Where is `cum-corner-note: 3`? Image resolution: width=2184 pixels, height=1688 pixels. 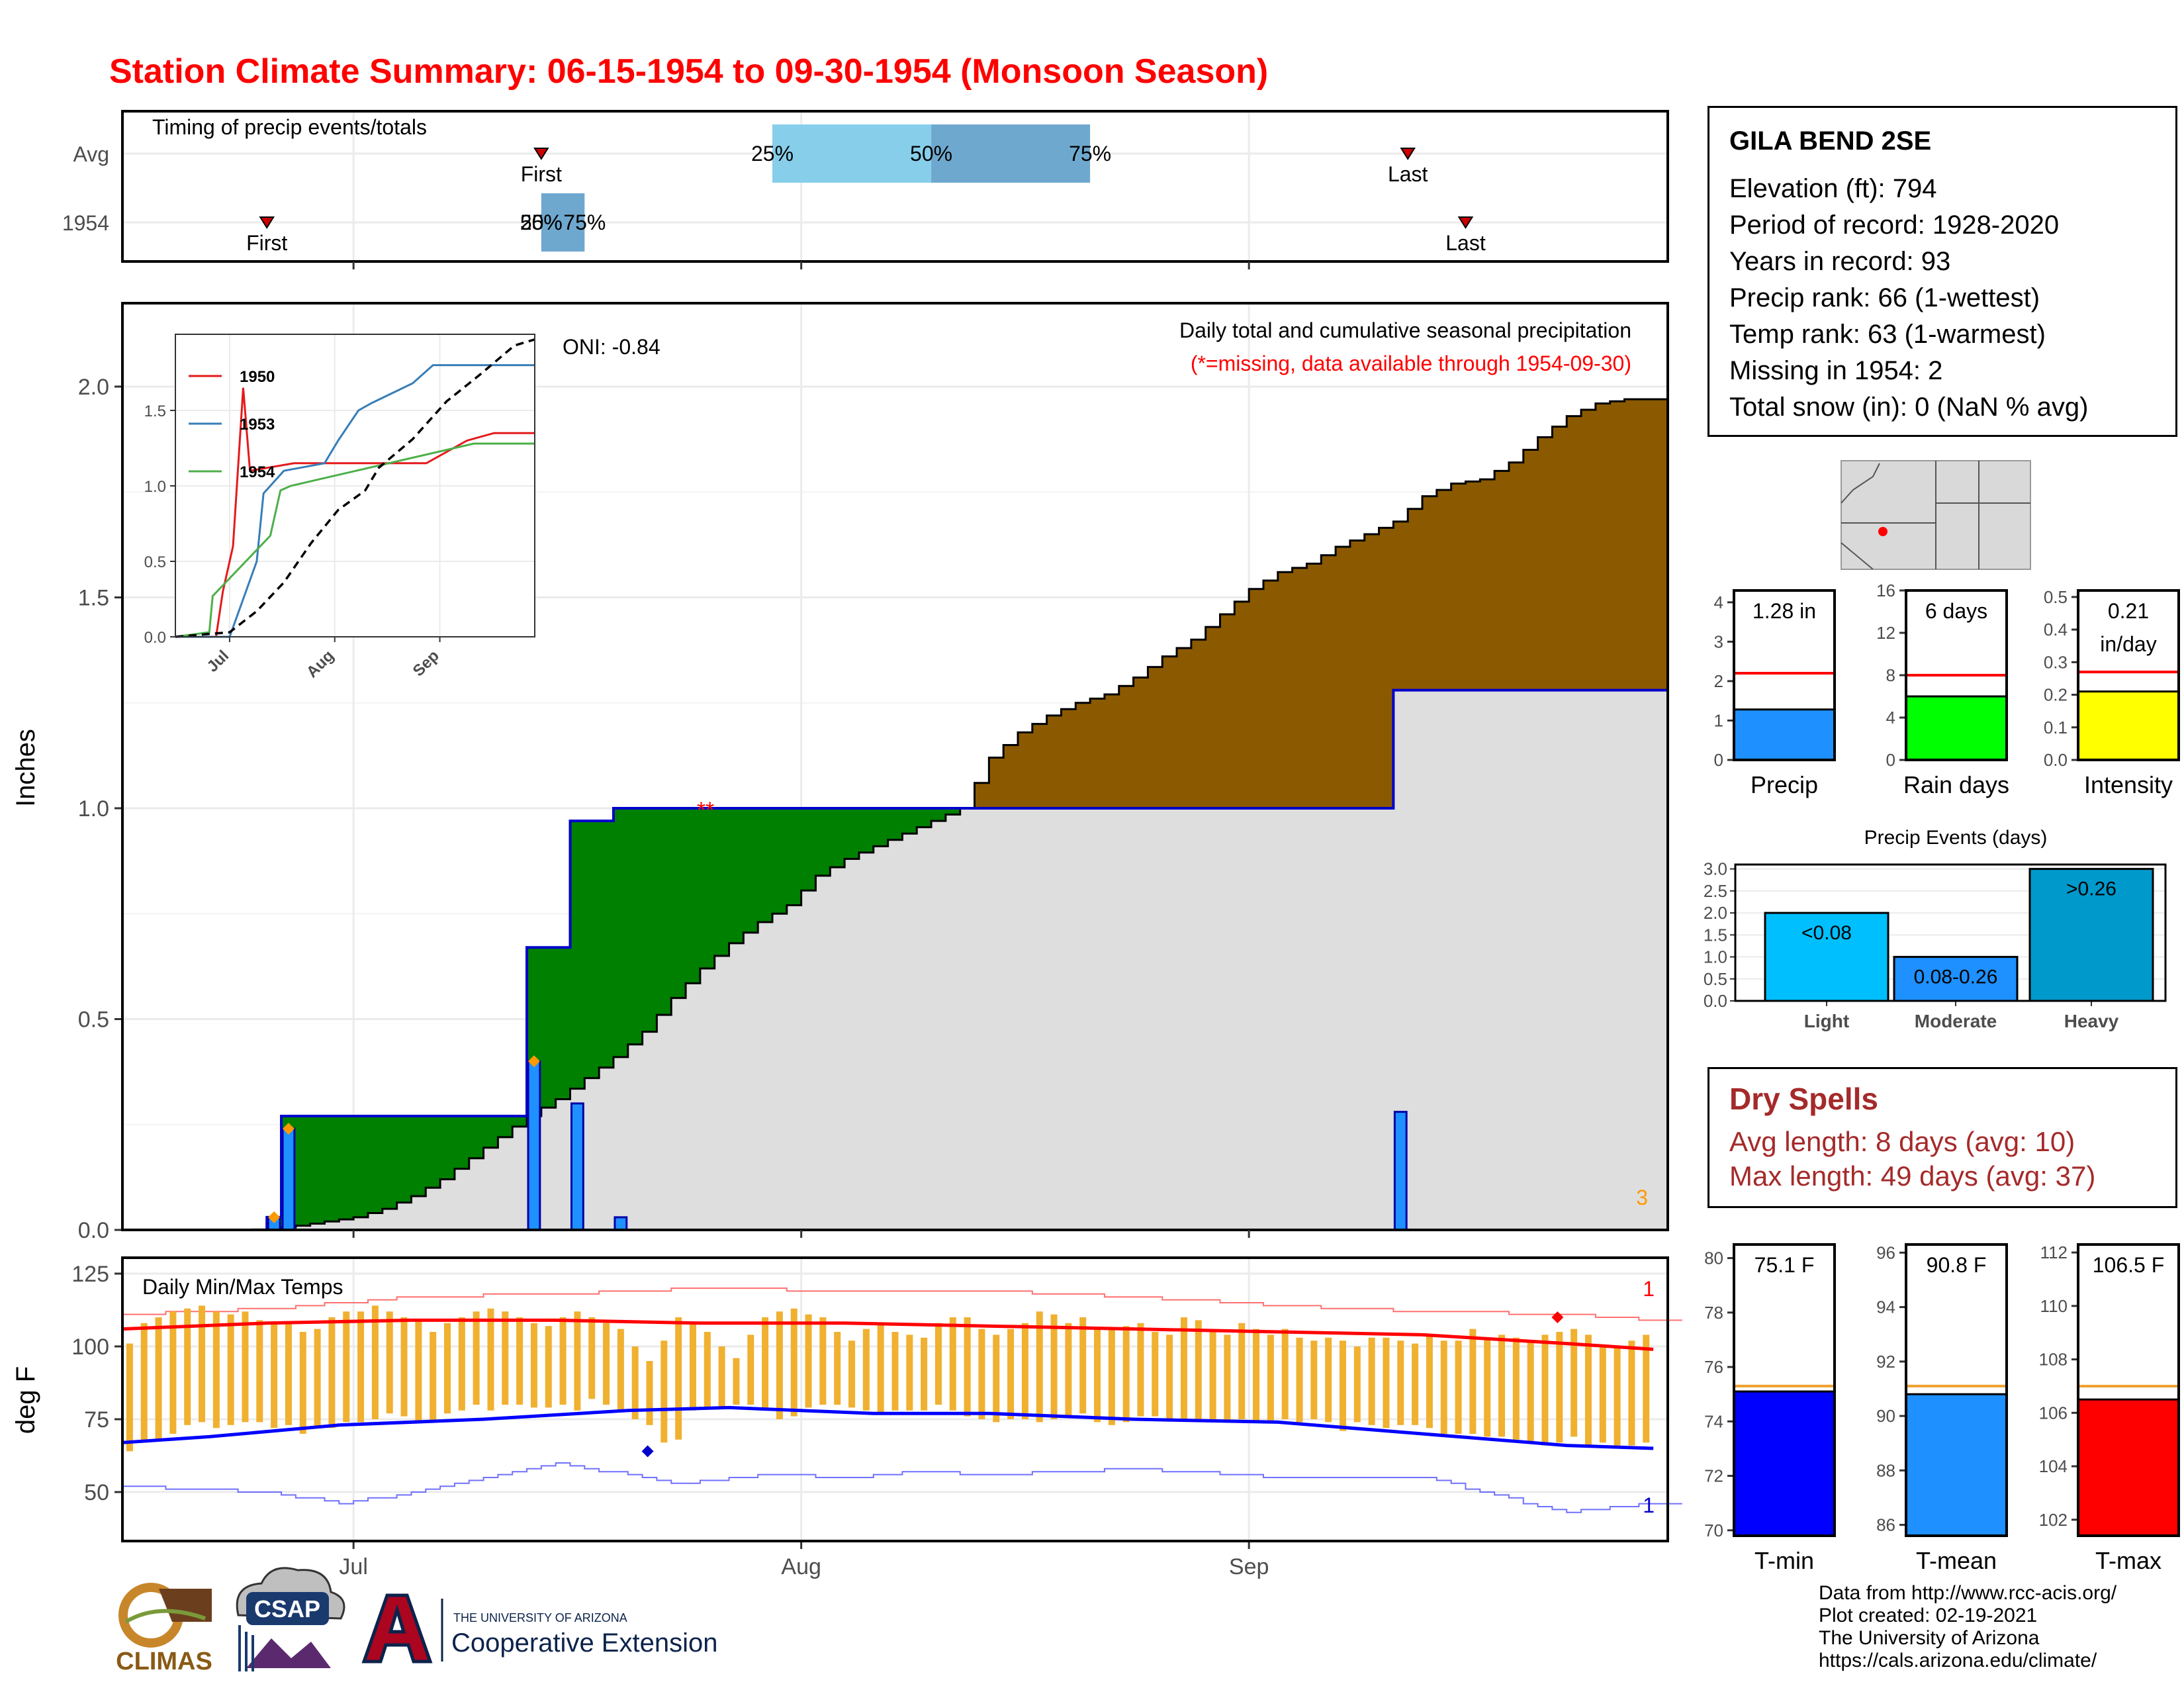 cum-corner-note: 3 is located at coordinates (1642, 1197).